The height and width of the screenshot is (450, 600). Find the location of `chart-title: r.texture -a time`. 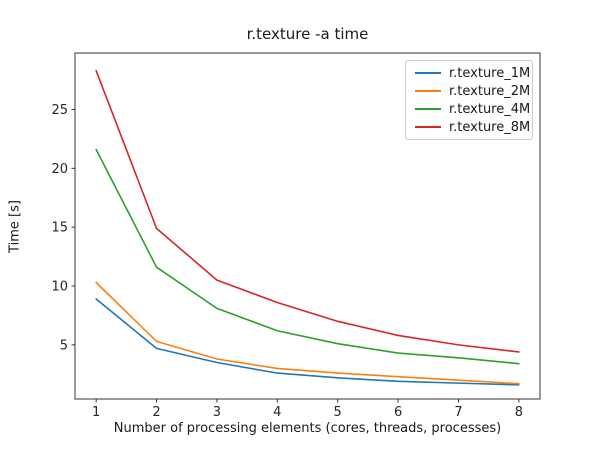

chart-title: r.texture -a time is located at coordinates (307, 34).